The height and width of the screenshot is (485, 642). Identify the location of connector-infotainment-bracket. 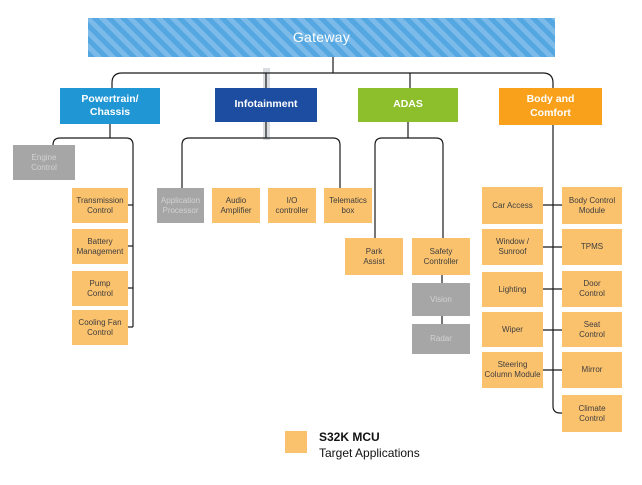
(261, 162).